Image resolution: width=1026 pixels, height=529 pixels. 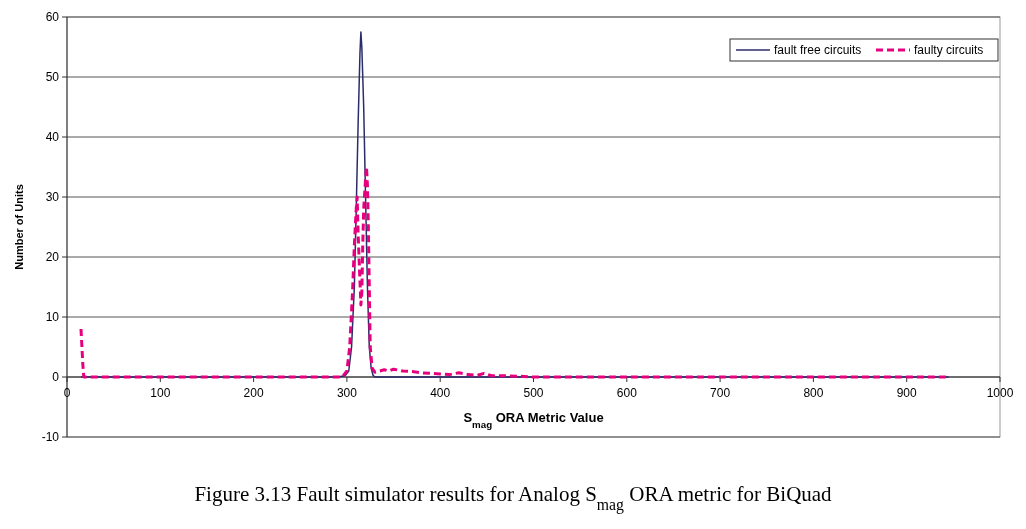 I want to click on y-tick-label: 30, so click(x=52, y=197).